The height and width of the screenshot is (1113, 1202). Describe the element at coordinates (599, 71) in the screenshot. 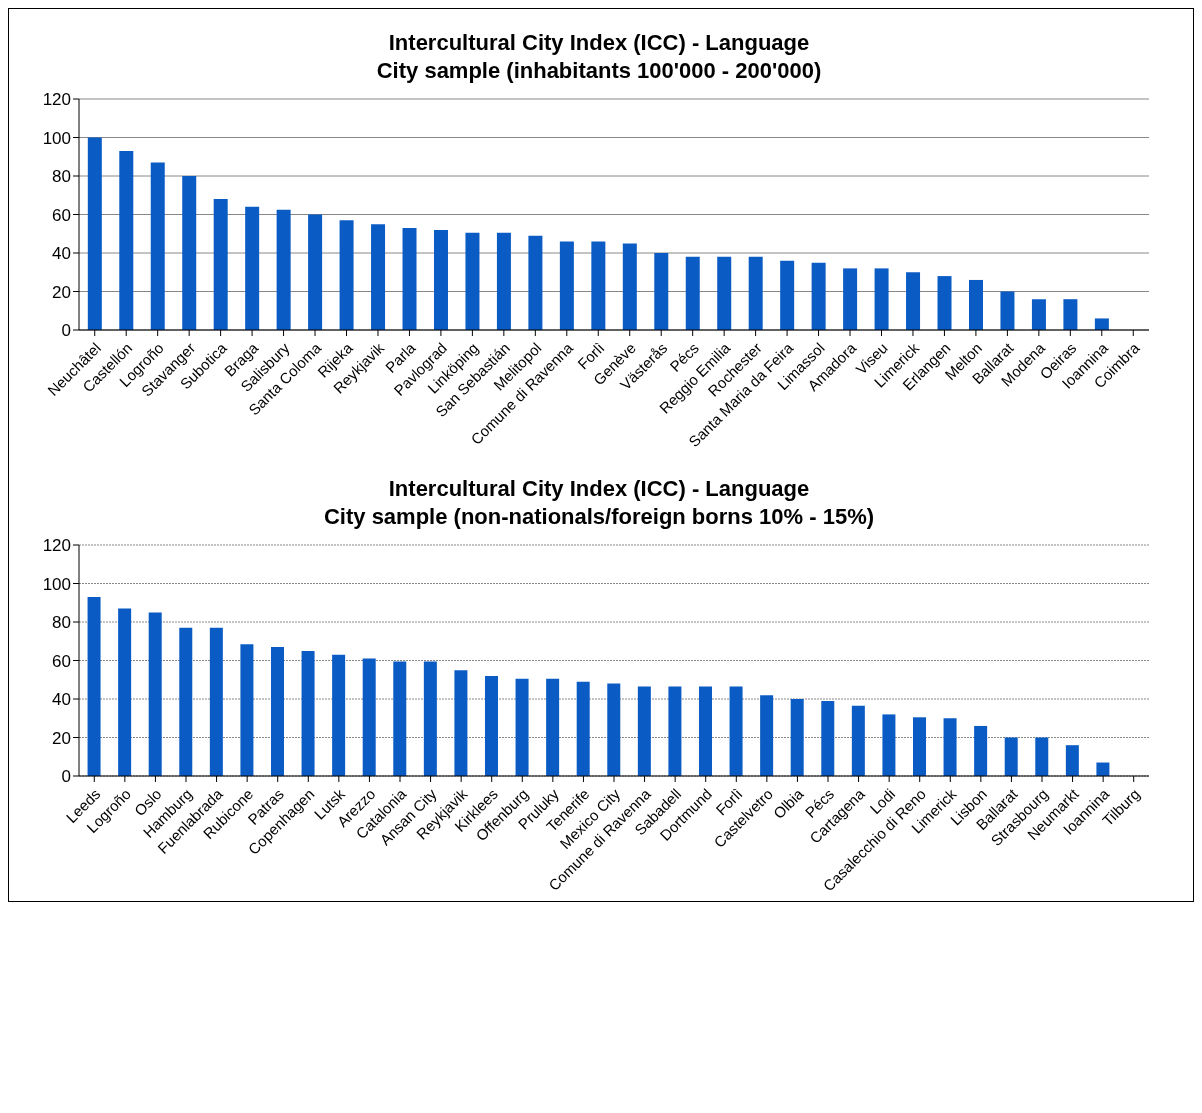

I see `chart-subtitle: City sample (inhabitants 100'000 - 200'000)` at that location.